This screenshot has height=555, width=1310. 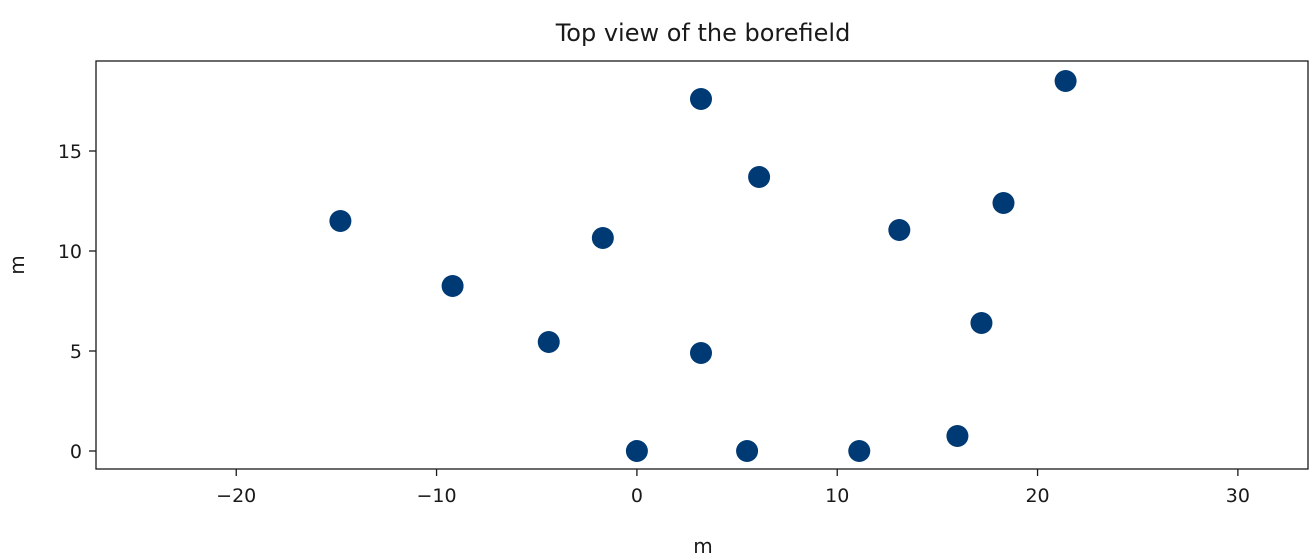 I want to click on x-tick-label: 10, so click(x=837, y=496).